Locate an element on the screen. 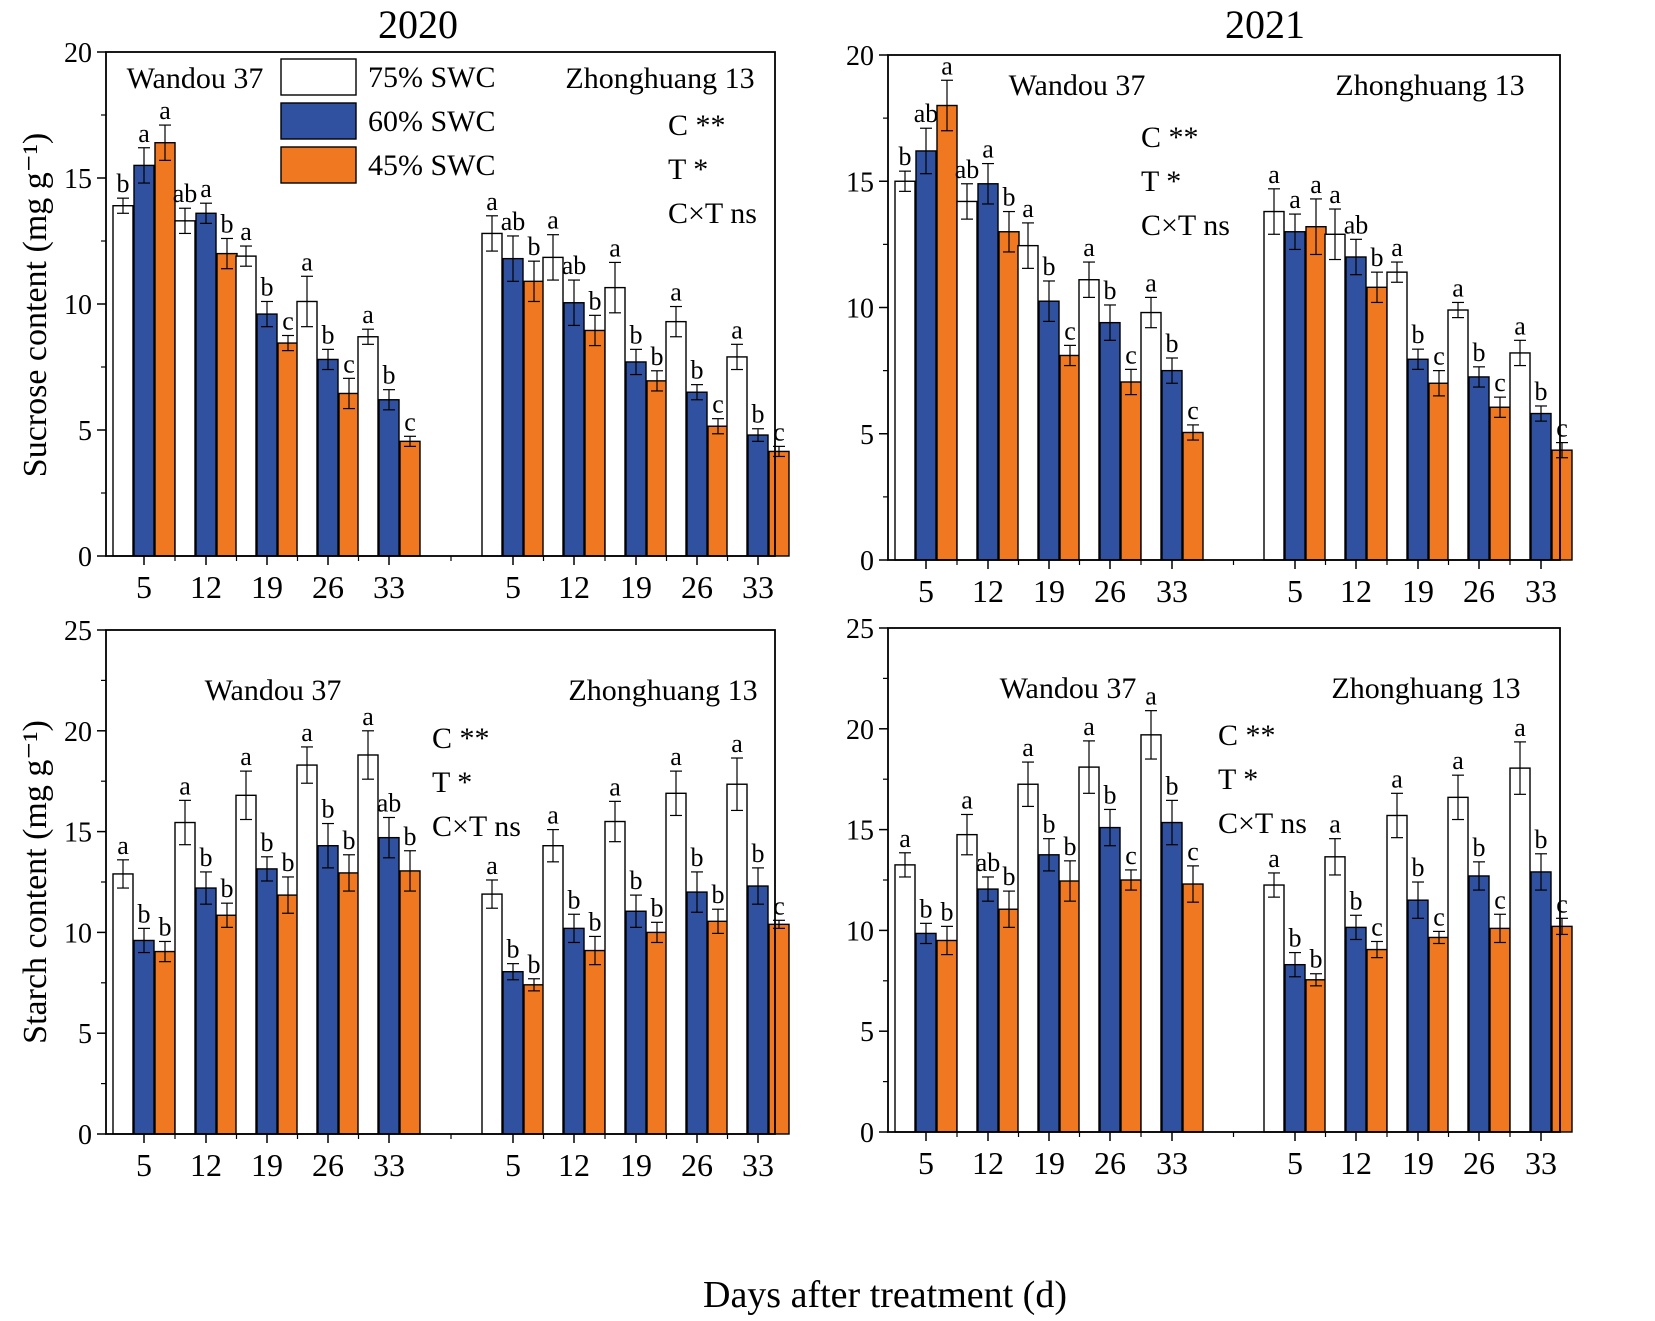  cultivar-label: Wandou 37 is located at coordinates (195, 78).